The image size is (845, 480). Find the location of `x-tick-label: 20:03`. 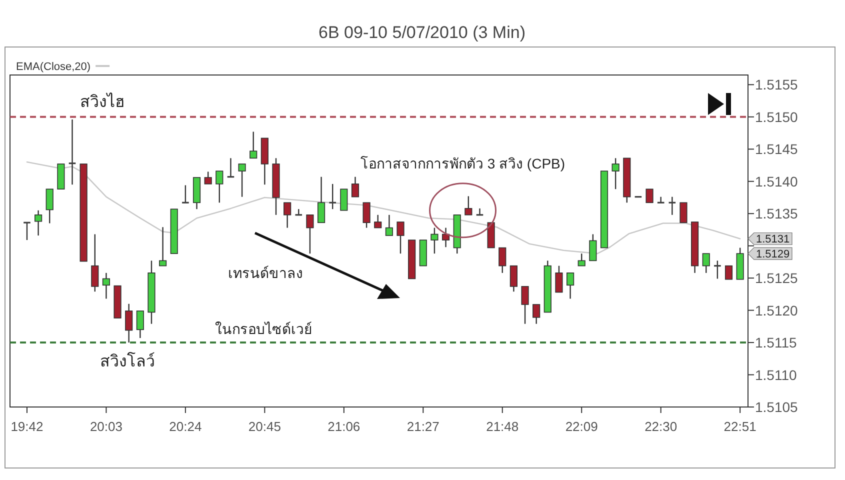

x-tick-label: 20:03 is located at coordinates (106, 426).